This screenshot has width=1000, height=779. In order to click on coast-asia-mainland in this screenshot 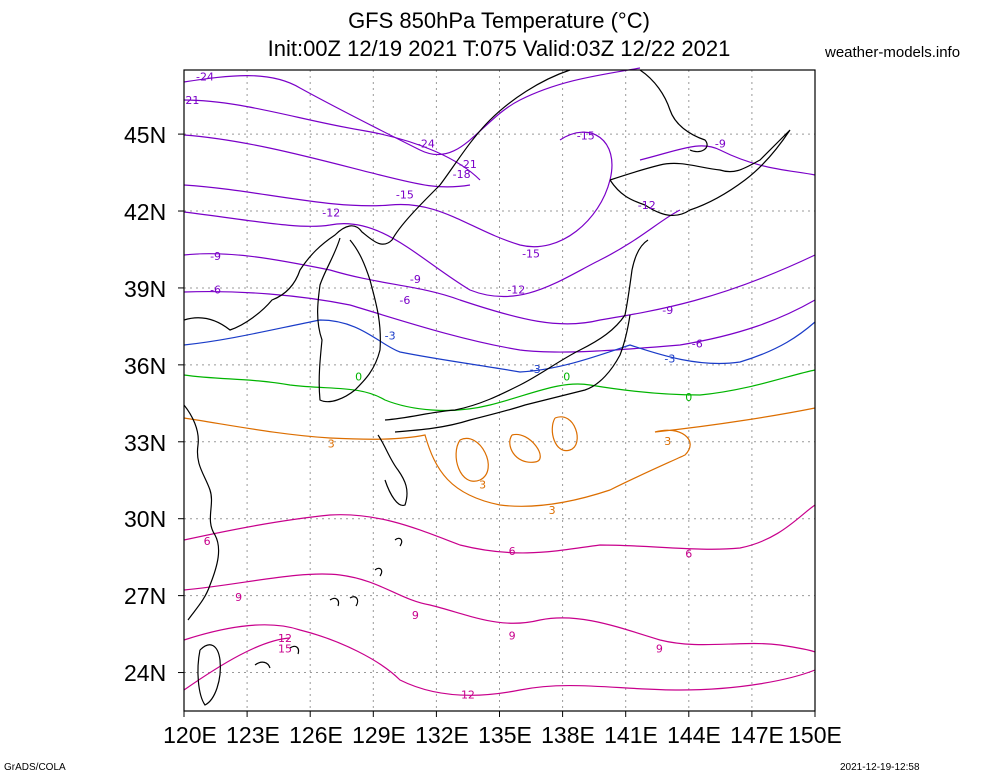, I will do `click(377, 200)`.